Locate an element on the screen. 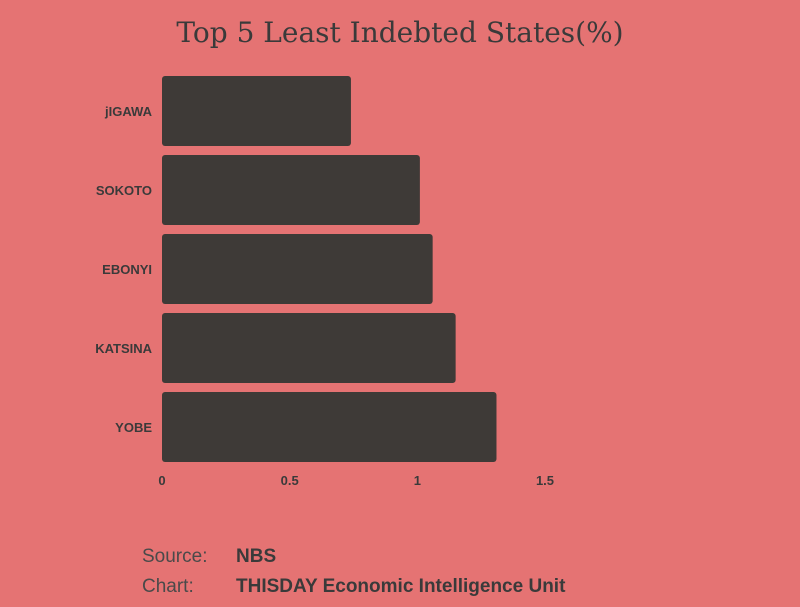 The image size is (800, 607). chart-credit-value: THISDAY Economic Intelligence Unit is located at coordinates (401, 586).